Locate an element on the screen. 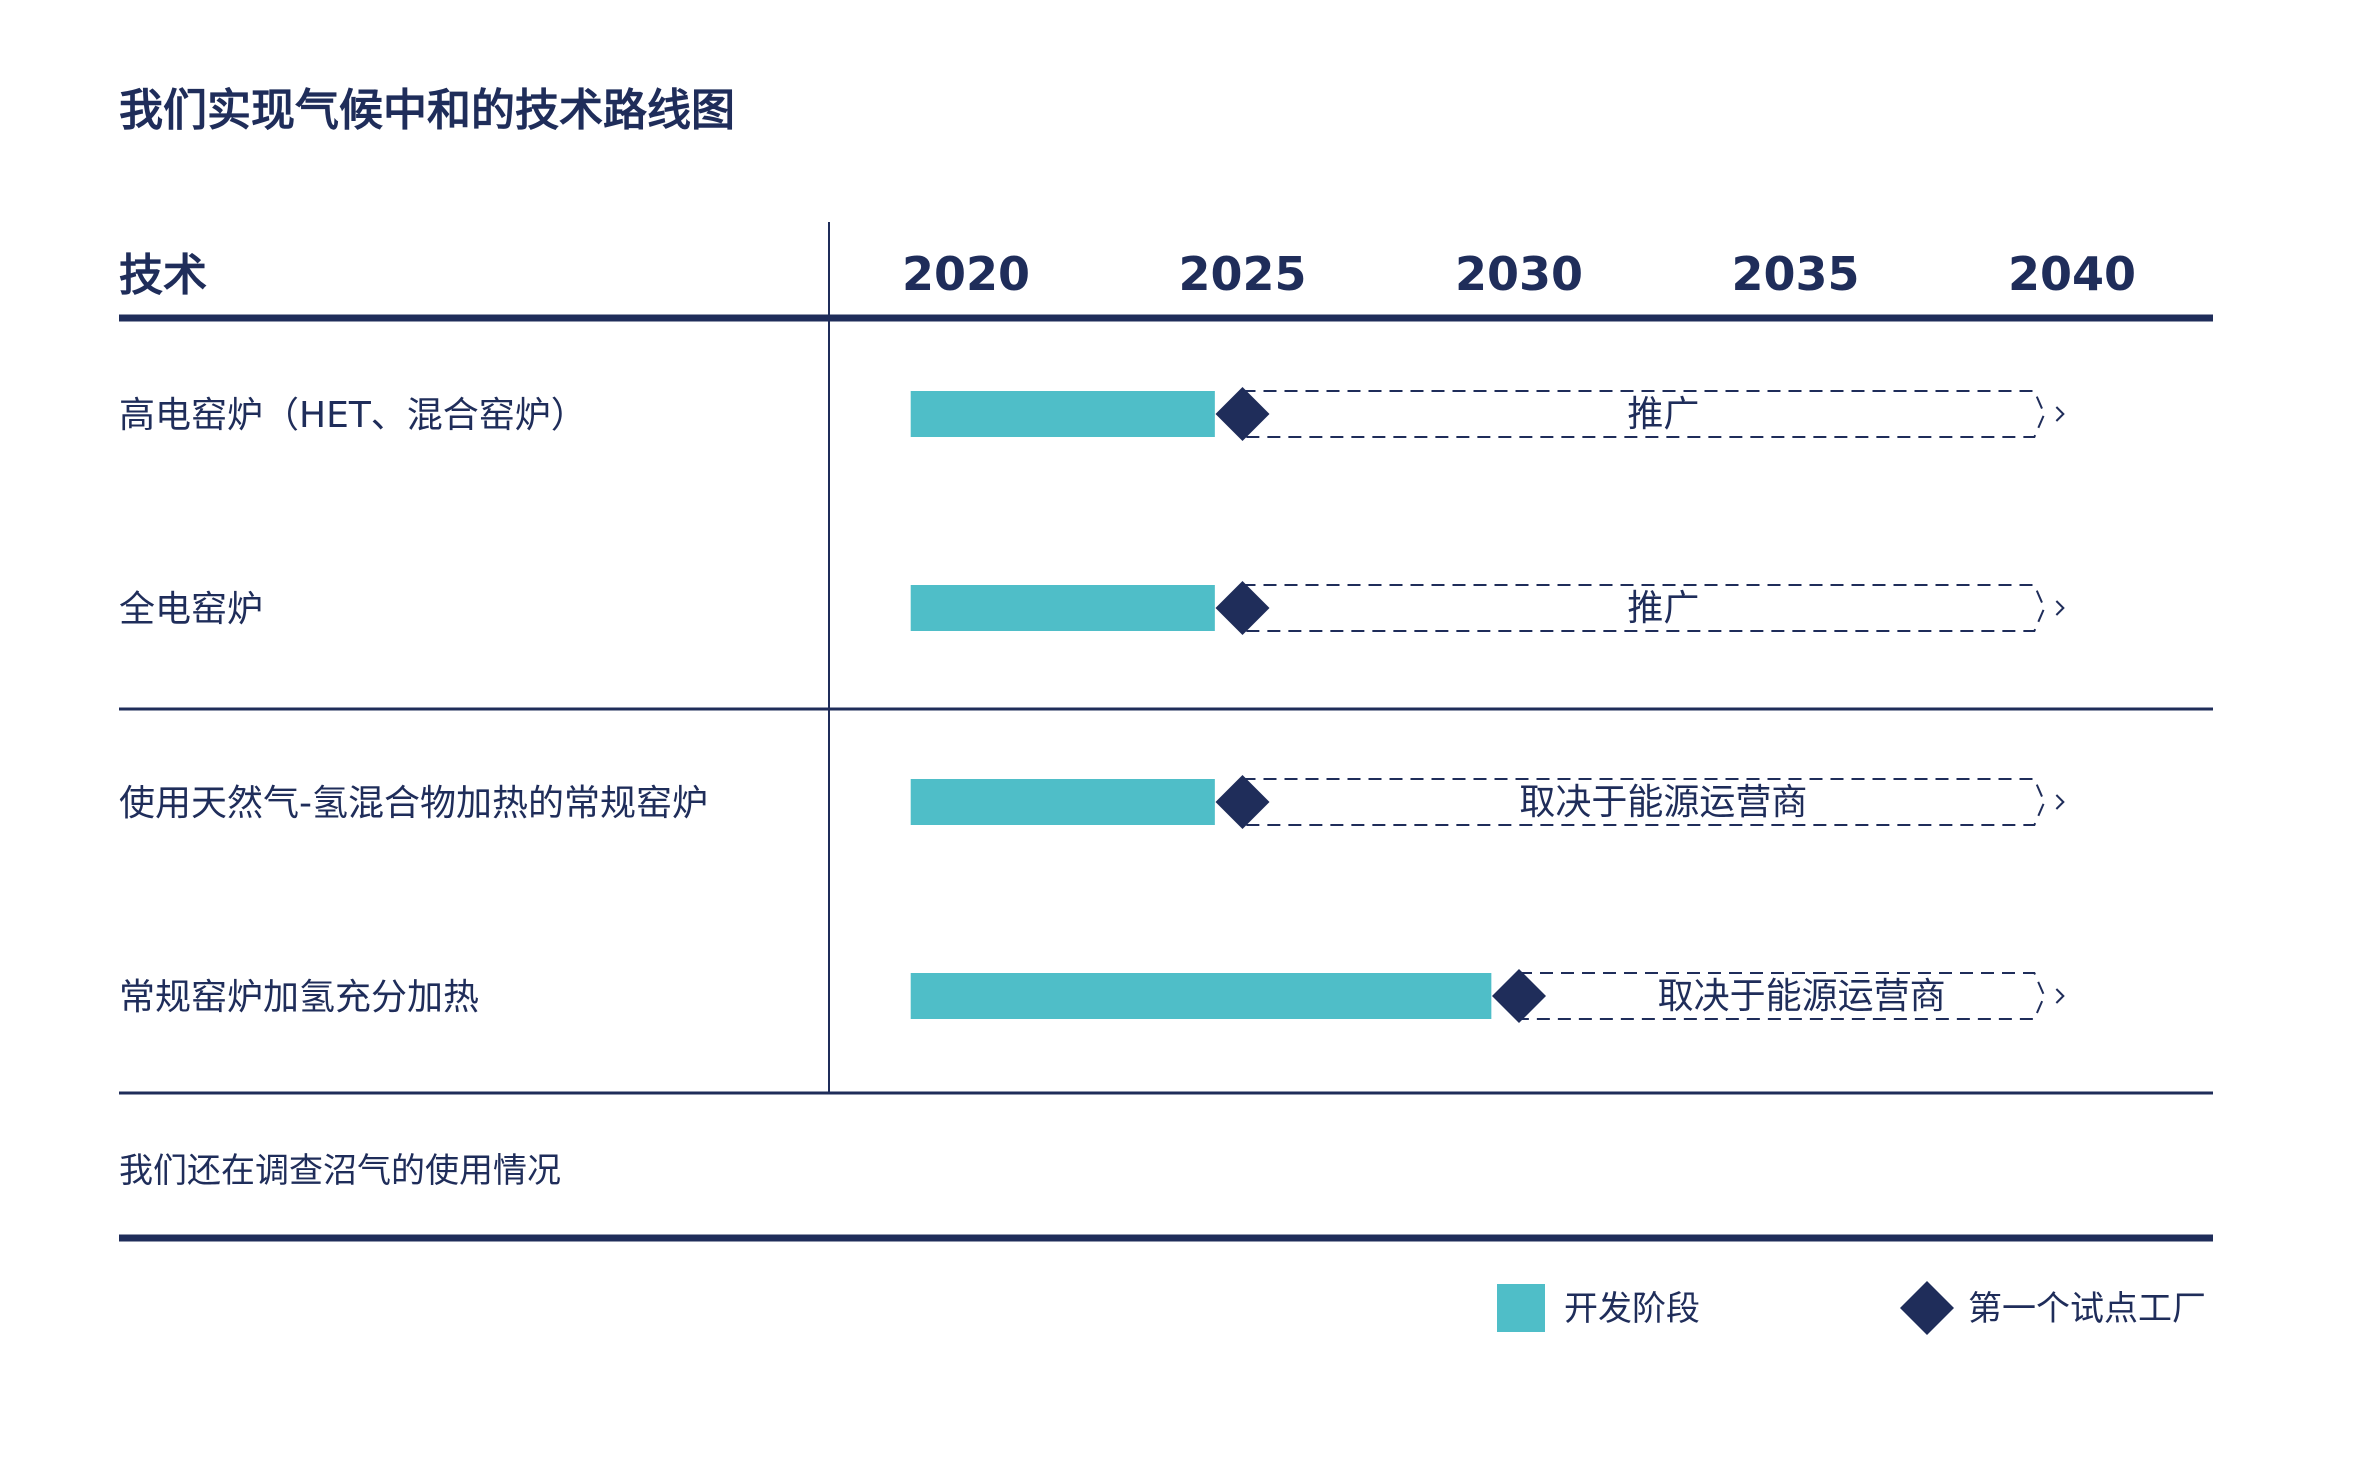 Image resolution: width=2362 pixels, height=1476 pixels. year-label-2035: 2035 is located at coordinates (1795, 274).